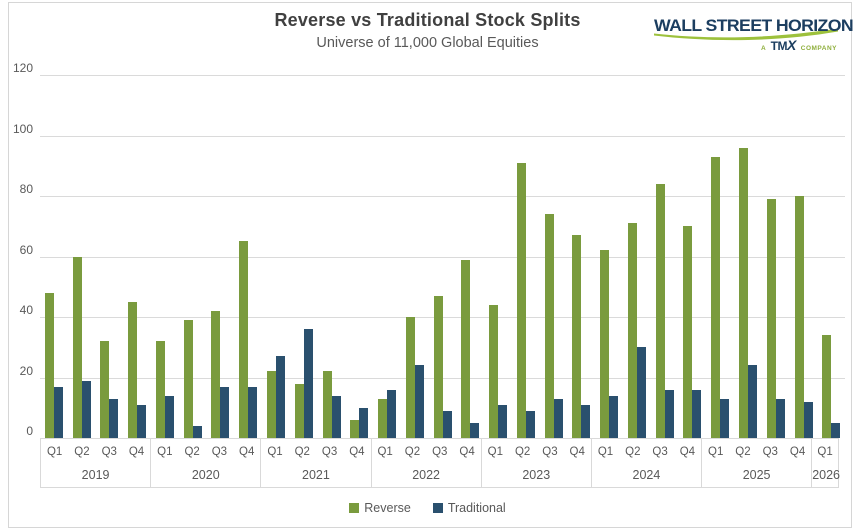 This screenshot has height=531, width=855. I want to click on bar-reverse-2024-Q2, so click(632, 330).